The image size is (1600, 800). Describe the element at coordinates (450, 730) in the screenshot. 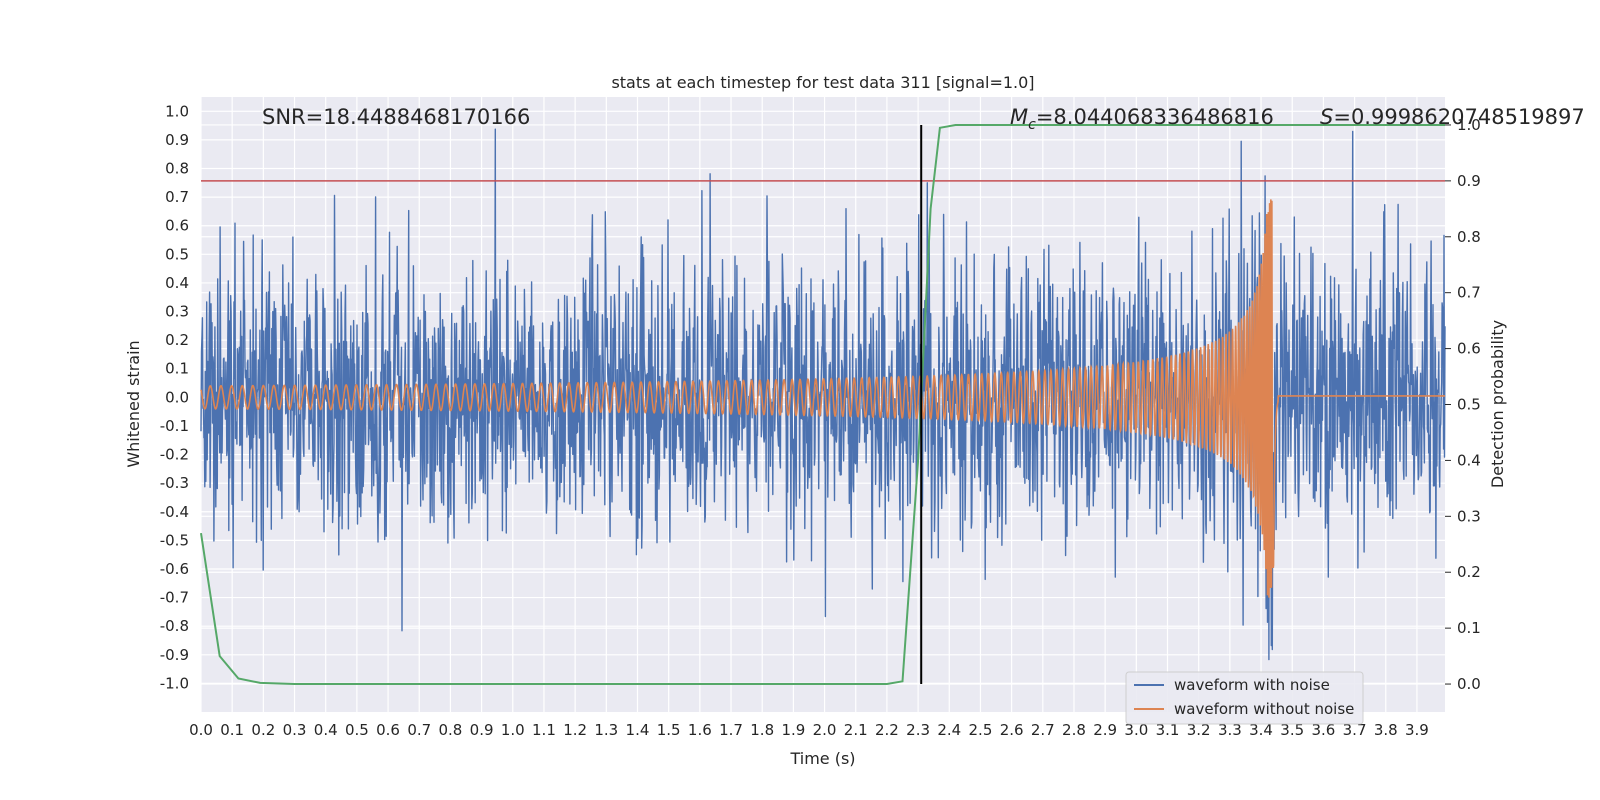

I see `x-tick-label: 0.8` at that location.